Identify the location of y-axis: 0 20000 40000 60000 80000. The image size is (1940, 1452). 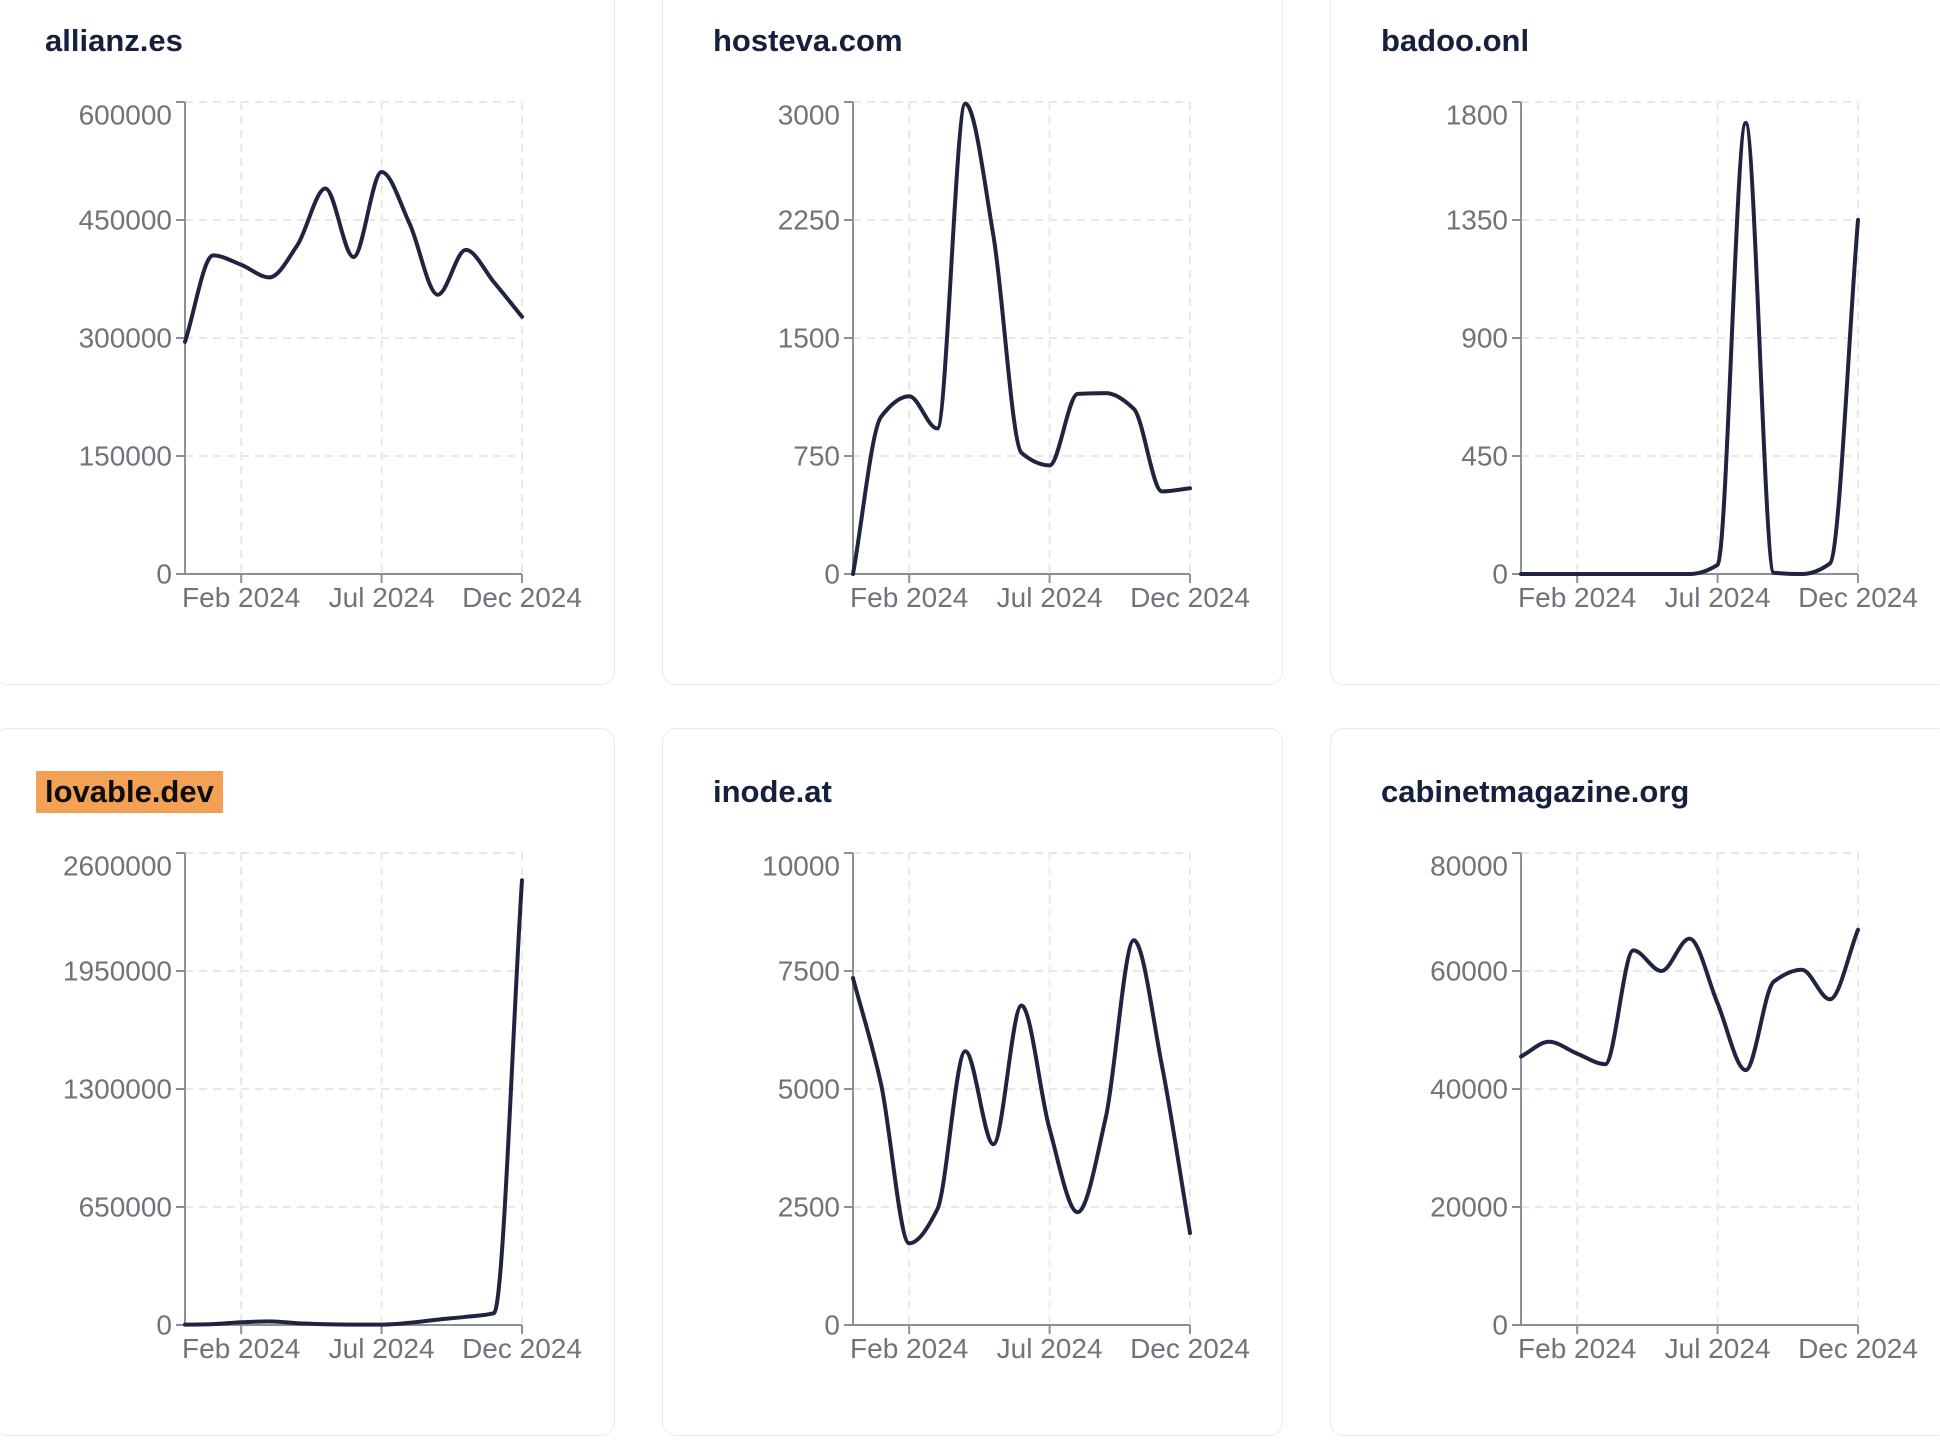
(1476, 1096).